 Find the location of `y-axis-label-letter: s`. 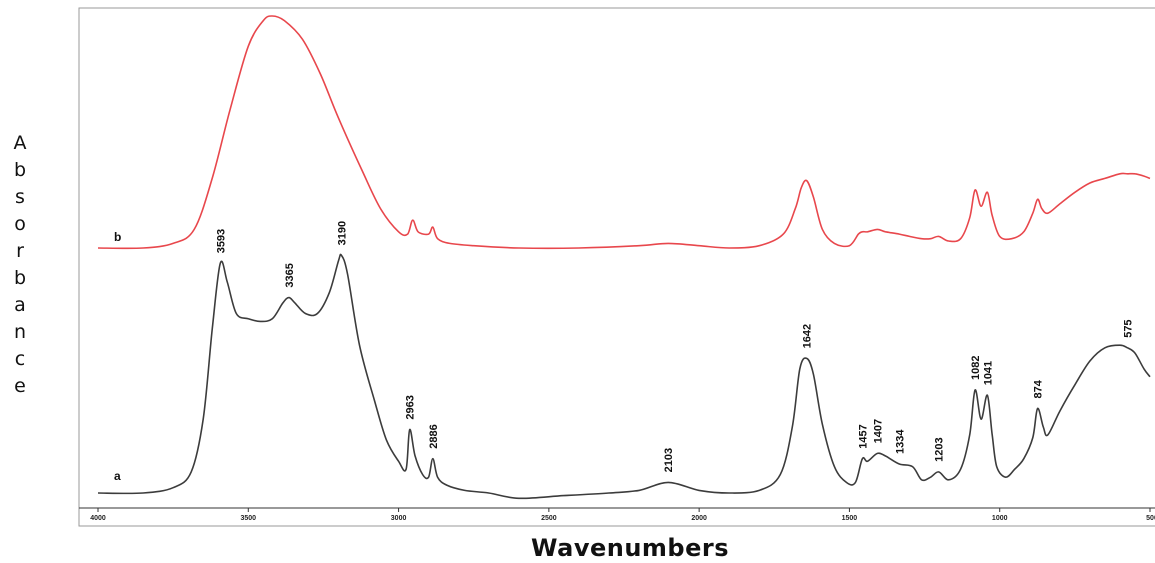

y-axis-label-letter: s is located at coordinates (20, 197).